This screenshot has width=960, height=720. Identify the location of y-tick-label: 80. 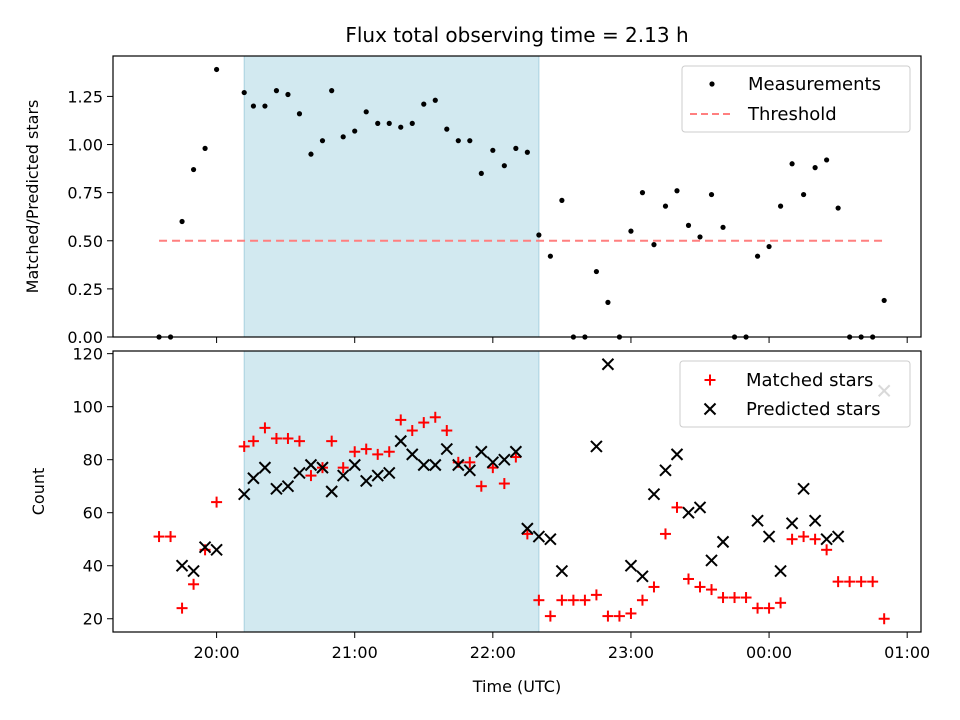
(93, 460).